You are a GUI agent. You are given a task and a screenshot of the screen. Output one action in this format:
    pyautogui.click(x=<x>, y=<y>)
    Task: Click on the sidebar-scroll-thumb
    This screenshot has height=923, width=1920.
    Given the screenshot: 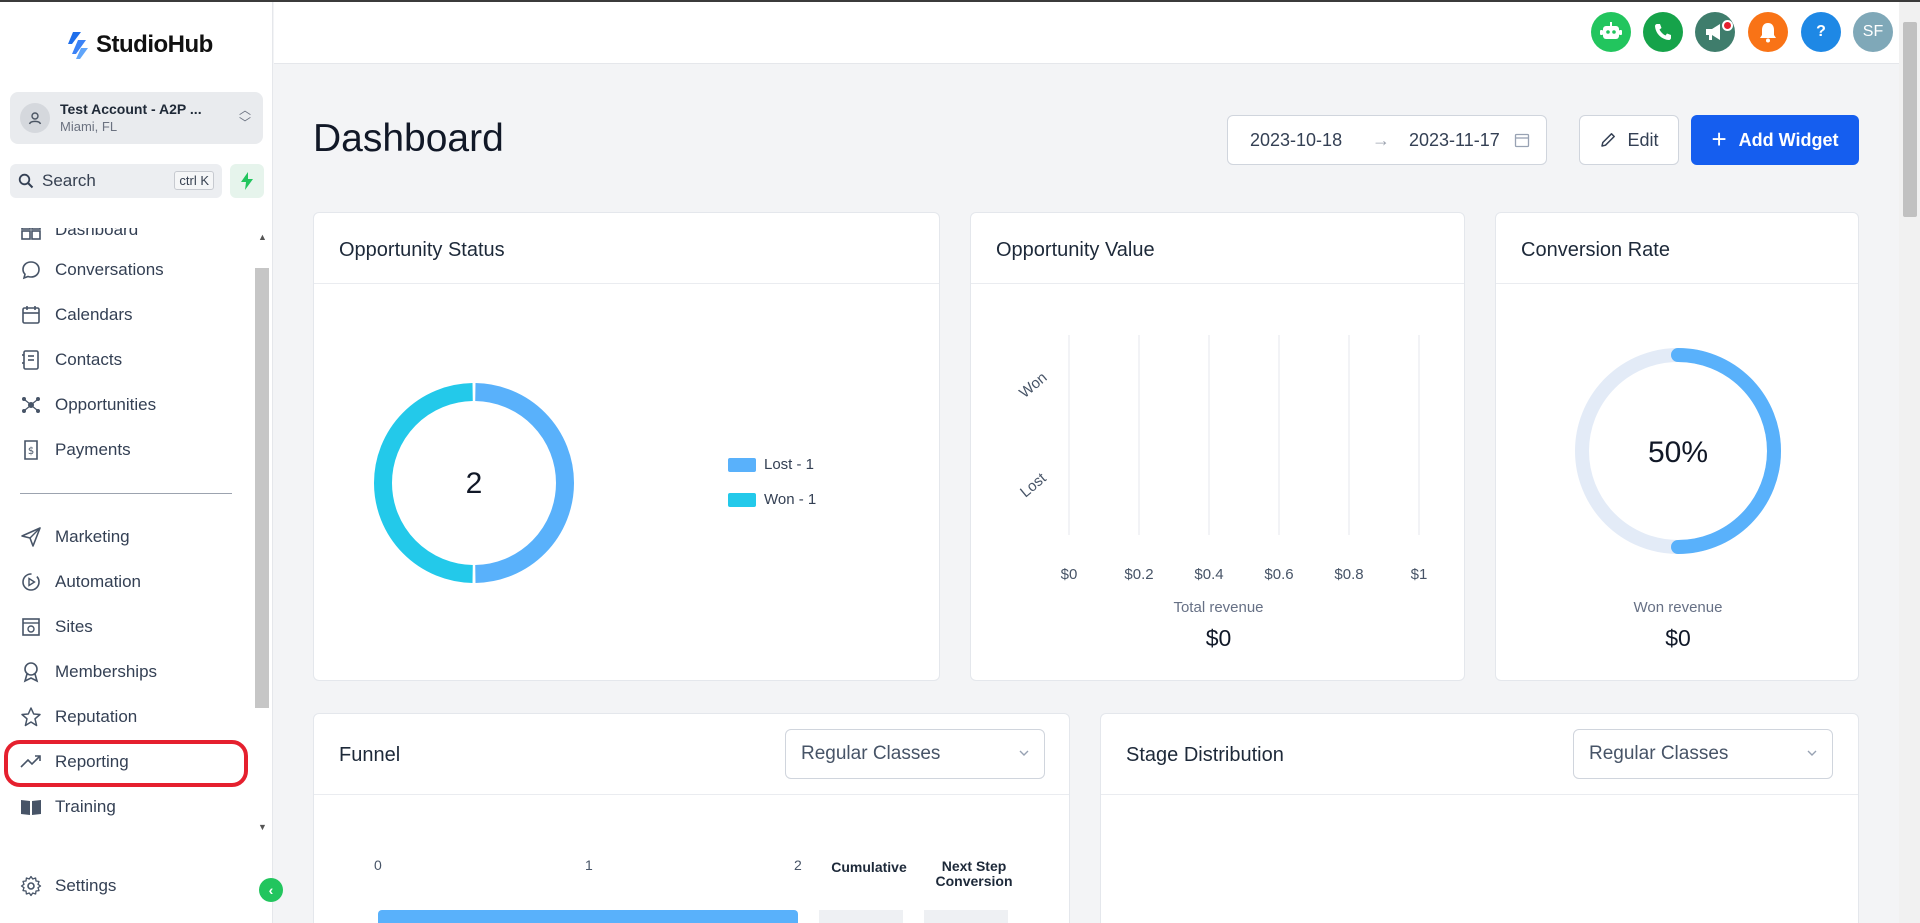 What is the action you would take?
    pyautogui.click(x=262, y=488)
    